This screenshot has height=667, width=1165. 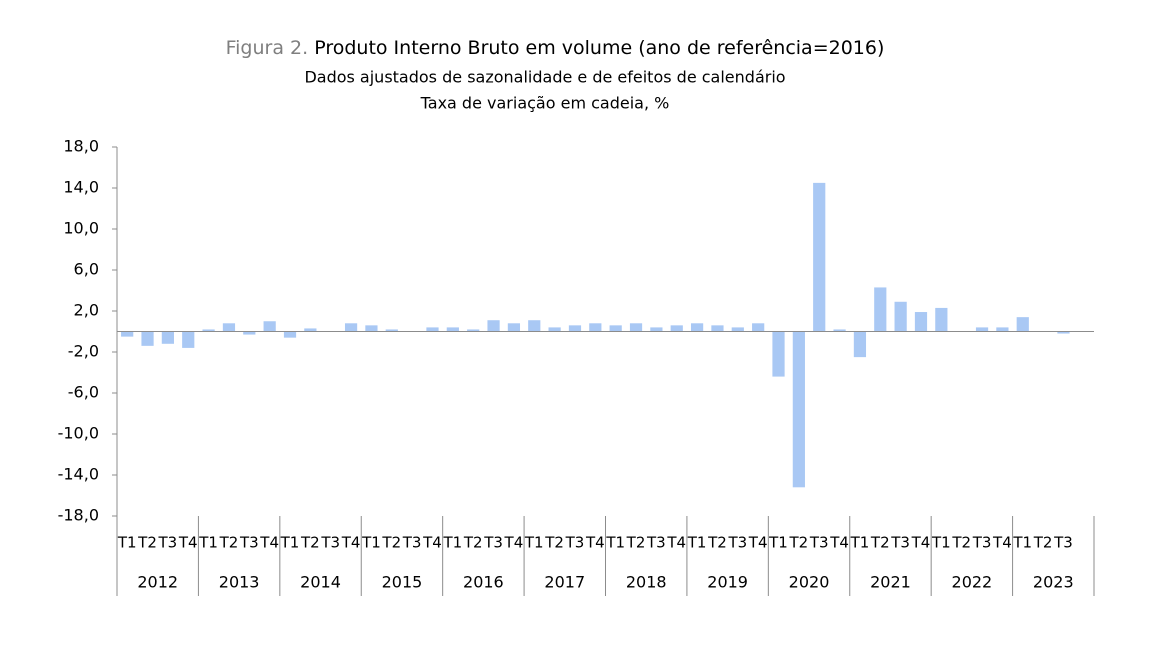 I want to click on year-label: 2014, so click(x=320, y=582).